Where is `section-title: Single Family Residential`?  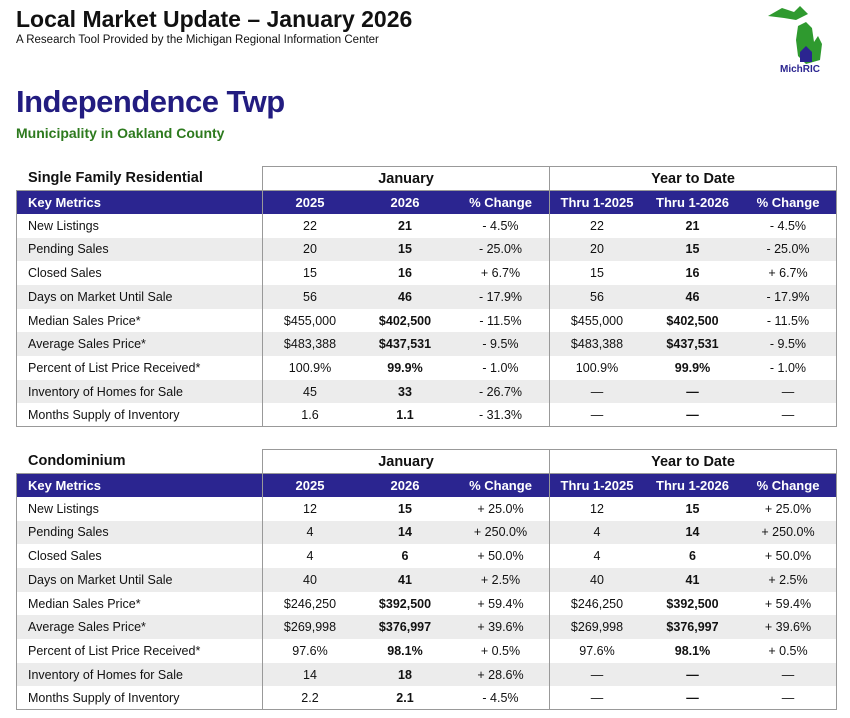
section-title: Single Family Residential is located at coordinates (115, 178).